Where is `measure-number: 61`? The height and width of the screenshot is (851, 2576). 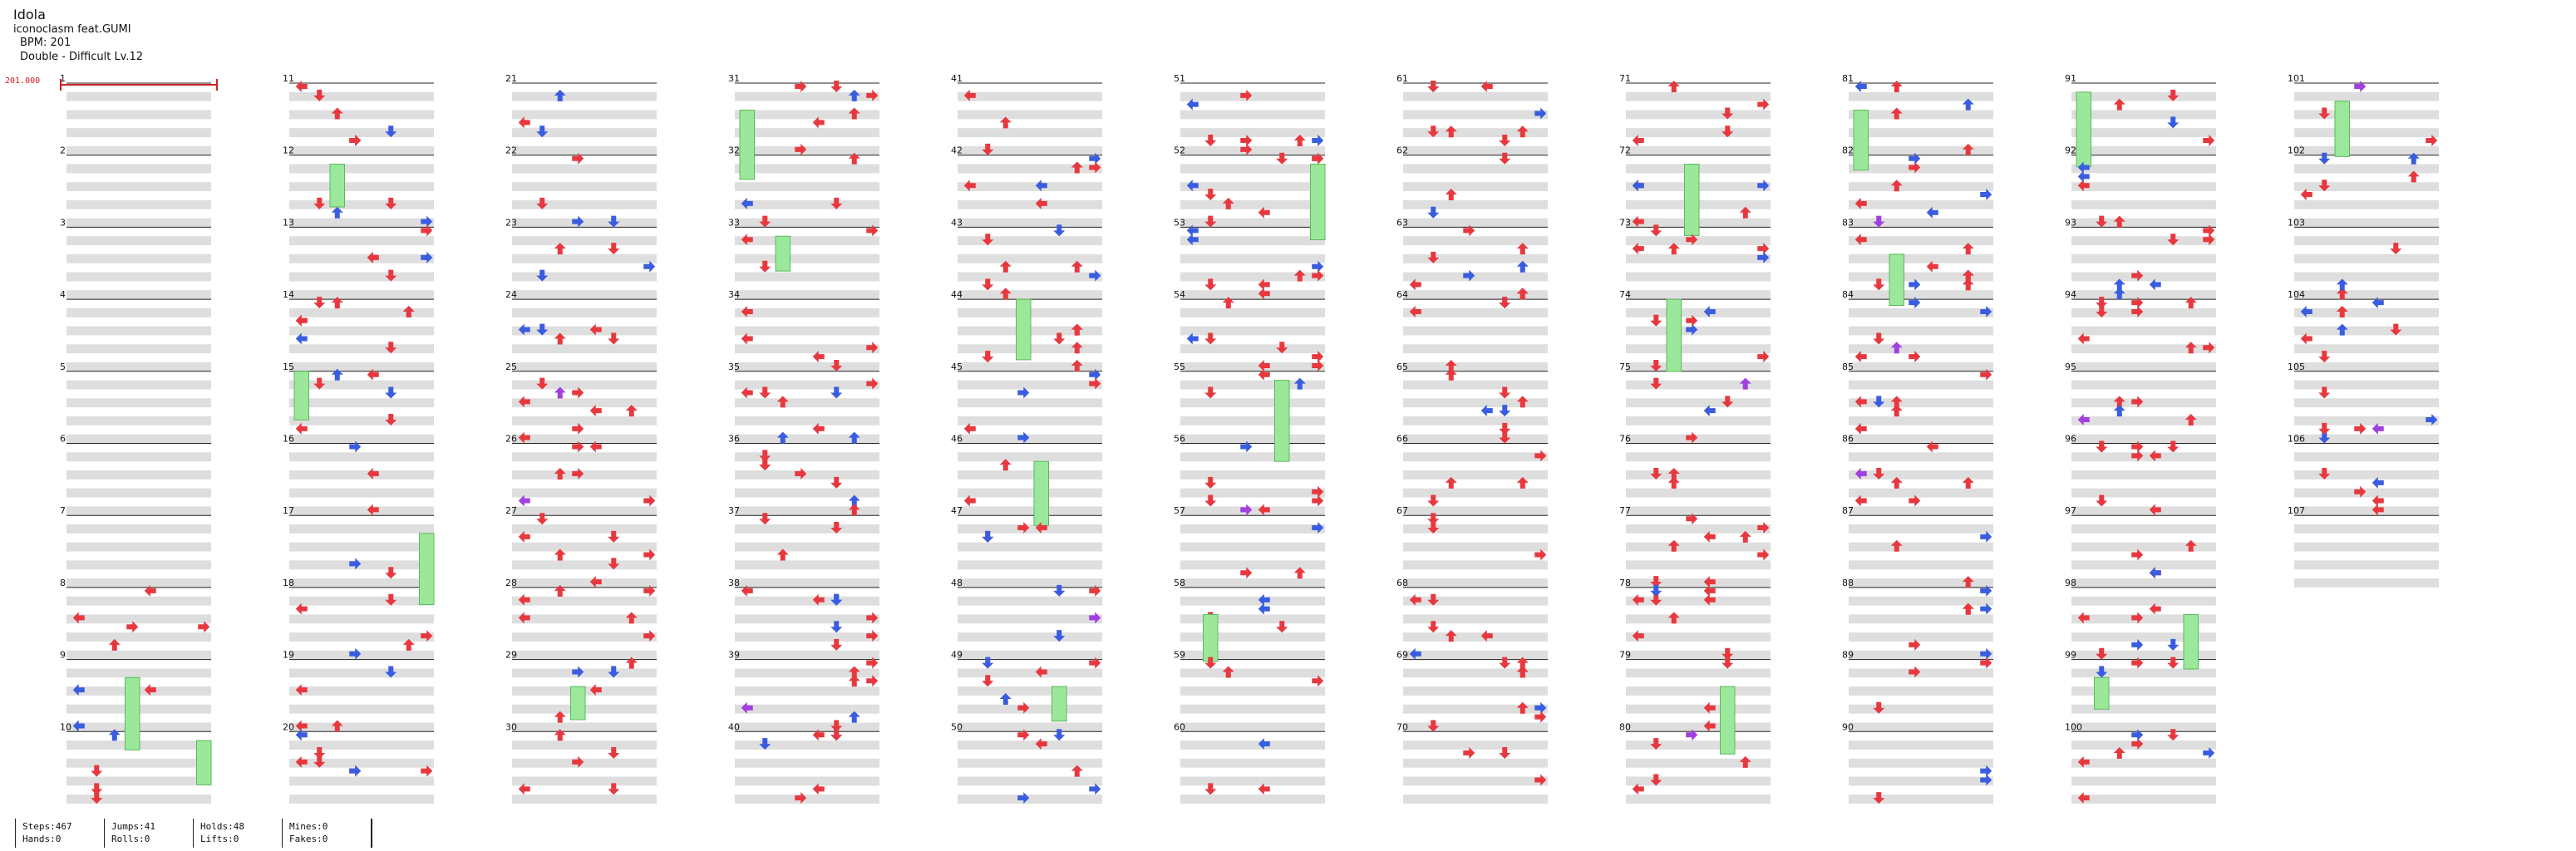
measure-number: 61 is located at coordinates (1402, 78).